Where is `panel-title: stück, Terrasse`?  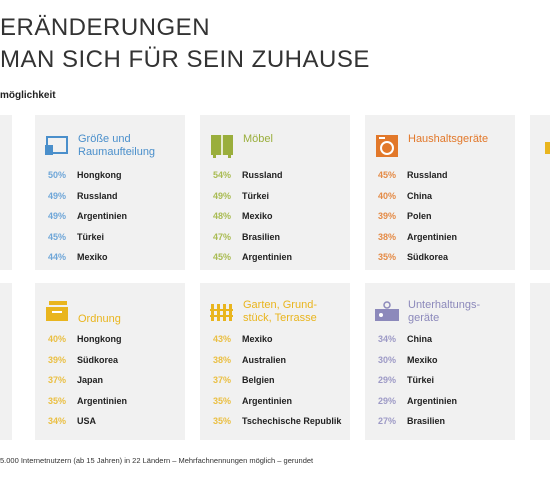 panel-title: stück, Terrasse is located at coordinates (280, 318).